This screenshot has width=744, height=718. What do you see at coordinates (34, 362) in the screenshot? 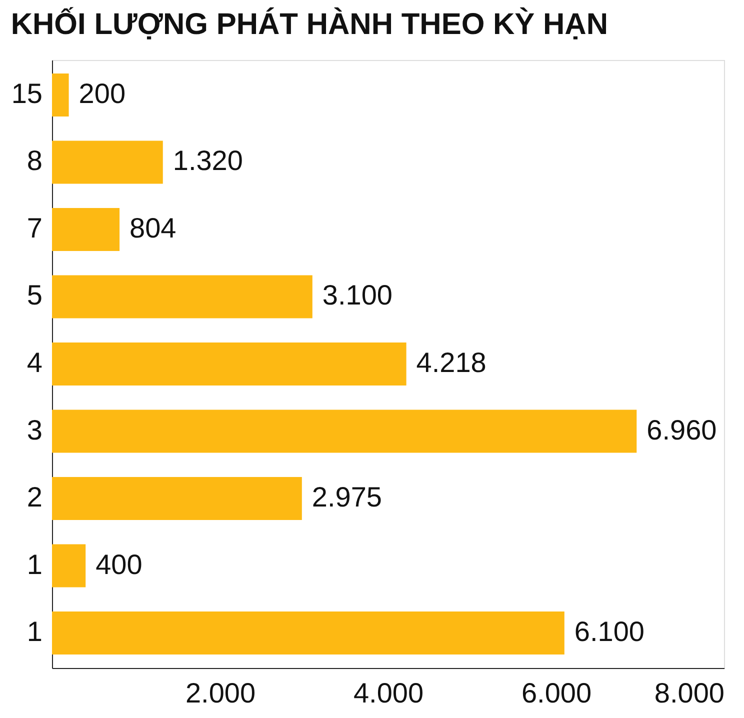
I see `y-tick-label: 4` at bounding box center [34, 362].